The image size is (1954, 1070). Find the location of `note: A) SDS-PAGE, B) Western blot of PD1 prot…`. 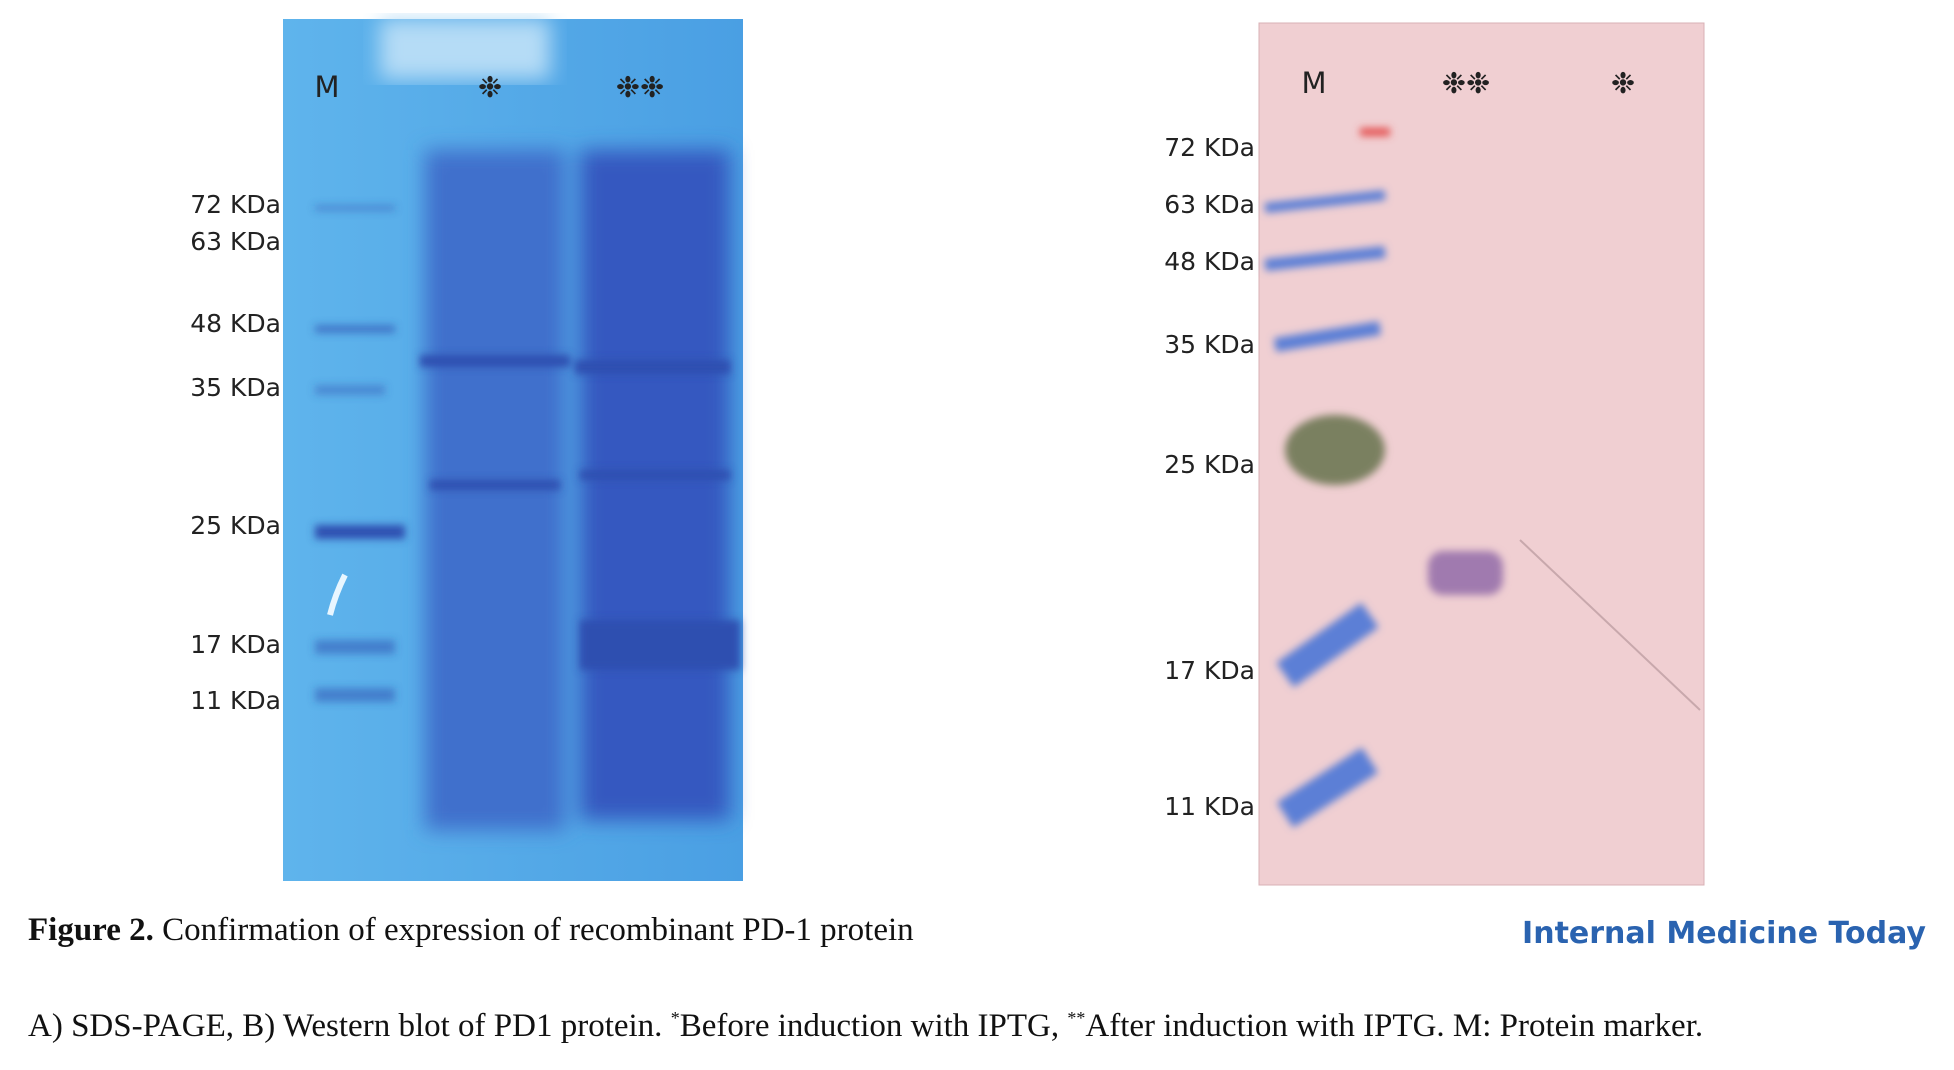

note: A) SDS-PAGE, B) Western blot of PD1 prot… is located at coordinates (865, 1026).